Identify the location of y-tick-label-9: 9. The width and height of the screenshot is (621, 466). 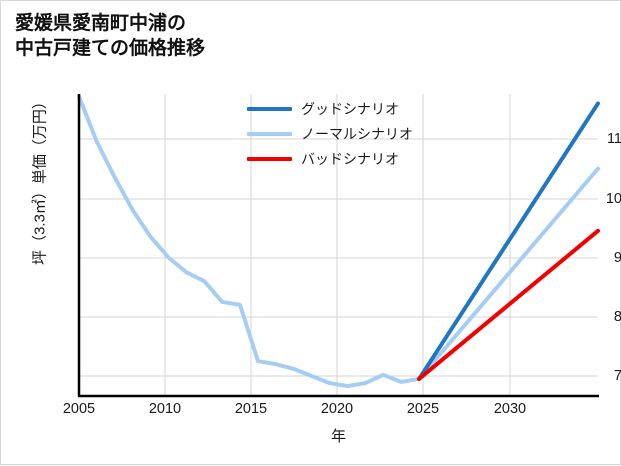
(617, 258).